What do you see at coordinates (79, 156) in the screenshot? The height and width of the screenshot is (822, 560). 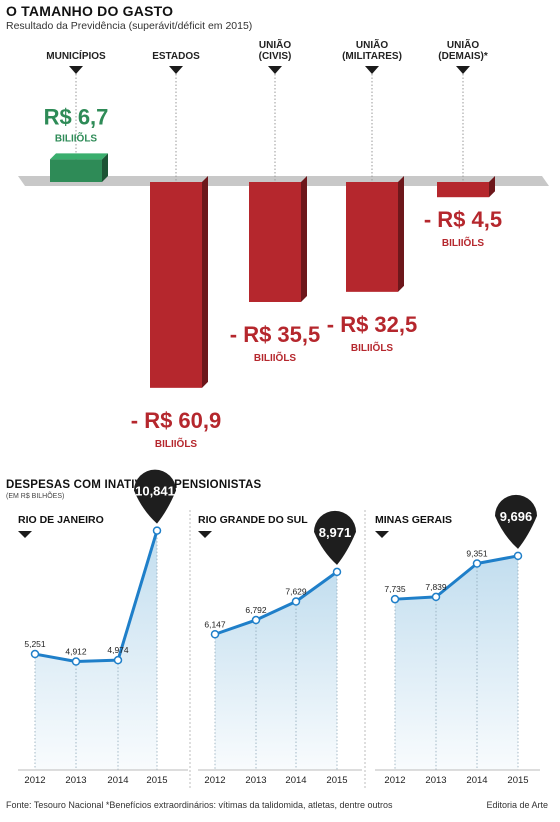 I see `bar-top` at bounding box center [79, 156].